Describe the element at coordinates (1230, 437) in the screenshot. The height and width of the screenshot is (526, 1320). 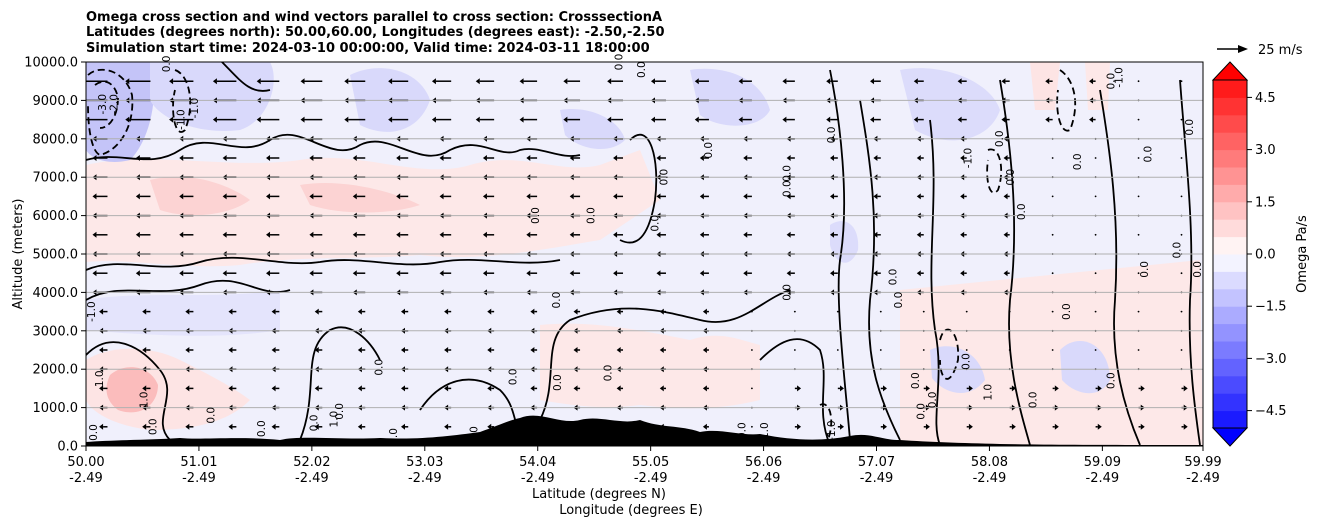
I see `colorbar-extend-min` at that location.